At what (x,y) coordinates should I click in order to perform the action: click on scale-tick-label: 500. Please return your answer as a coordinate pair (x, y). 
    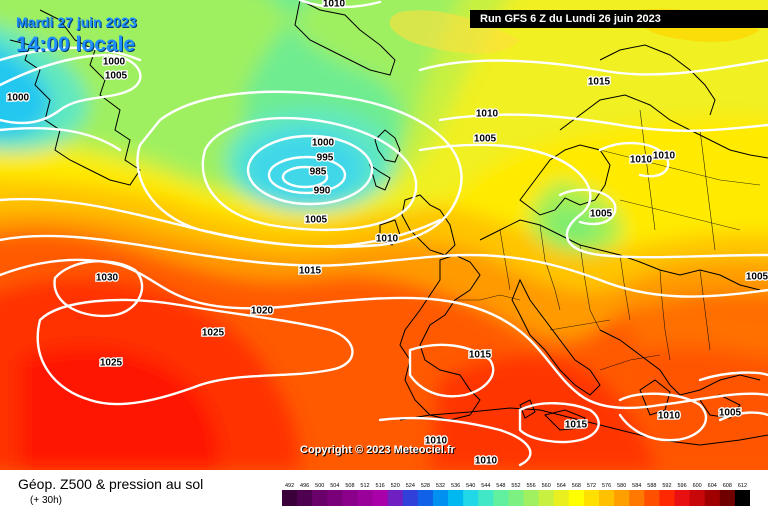
    Looking at the image, I should click on (319, 486).